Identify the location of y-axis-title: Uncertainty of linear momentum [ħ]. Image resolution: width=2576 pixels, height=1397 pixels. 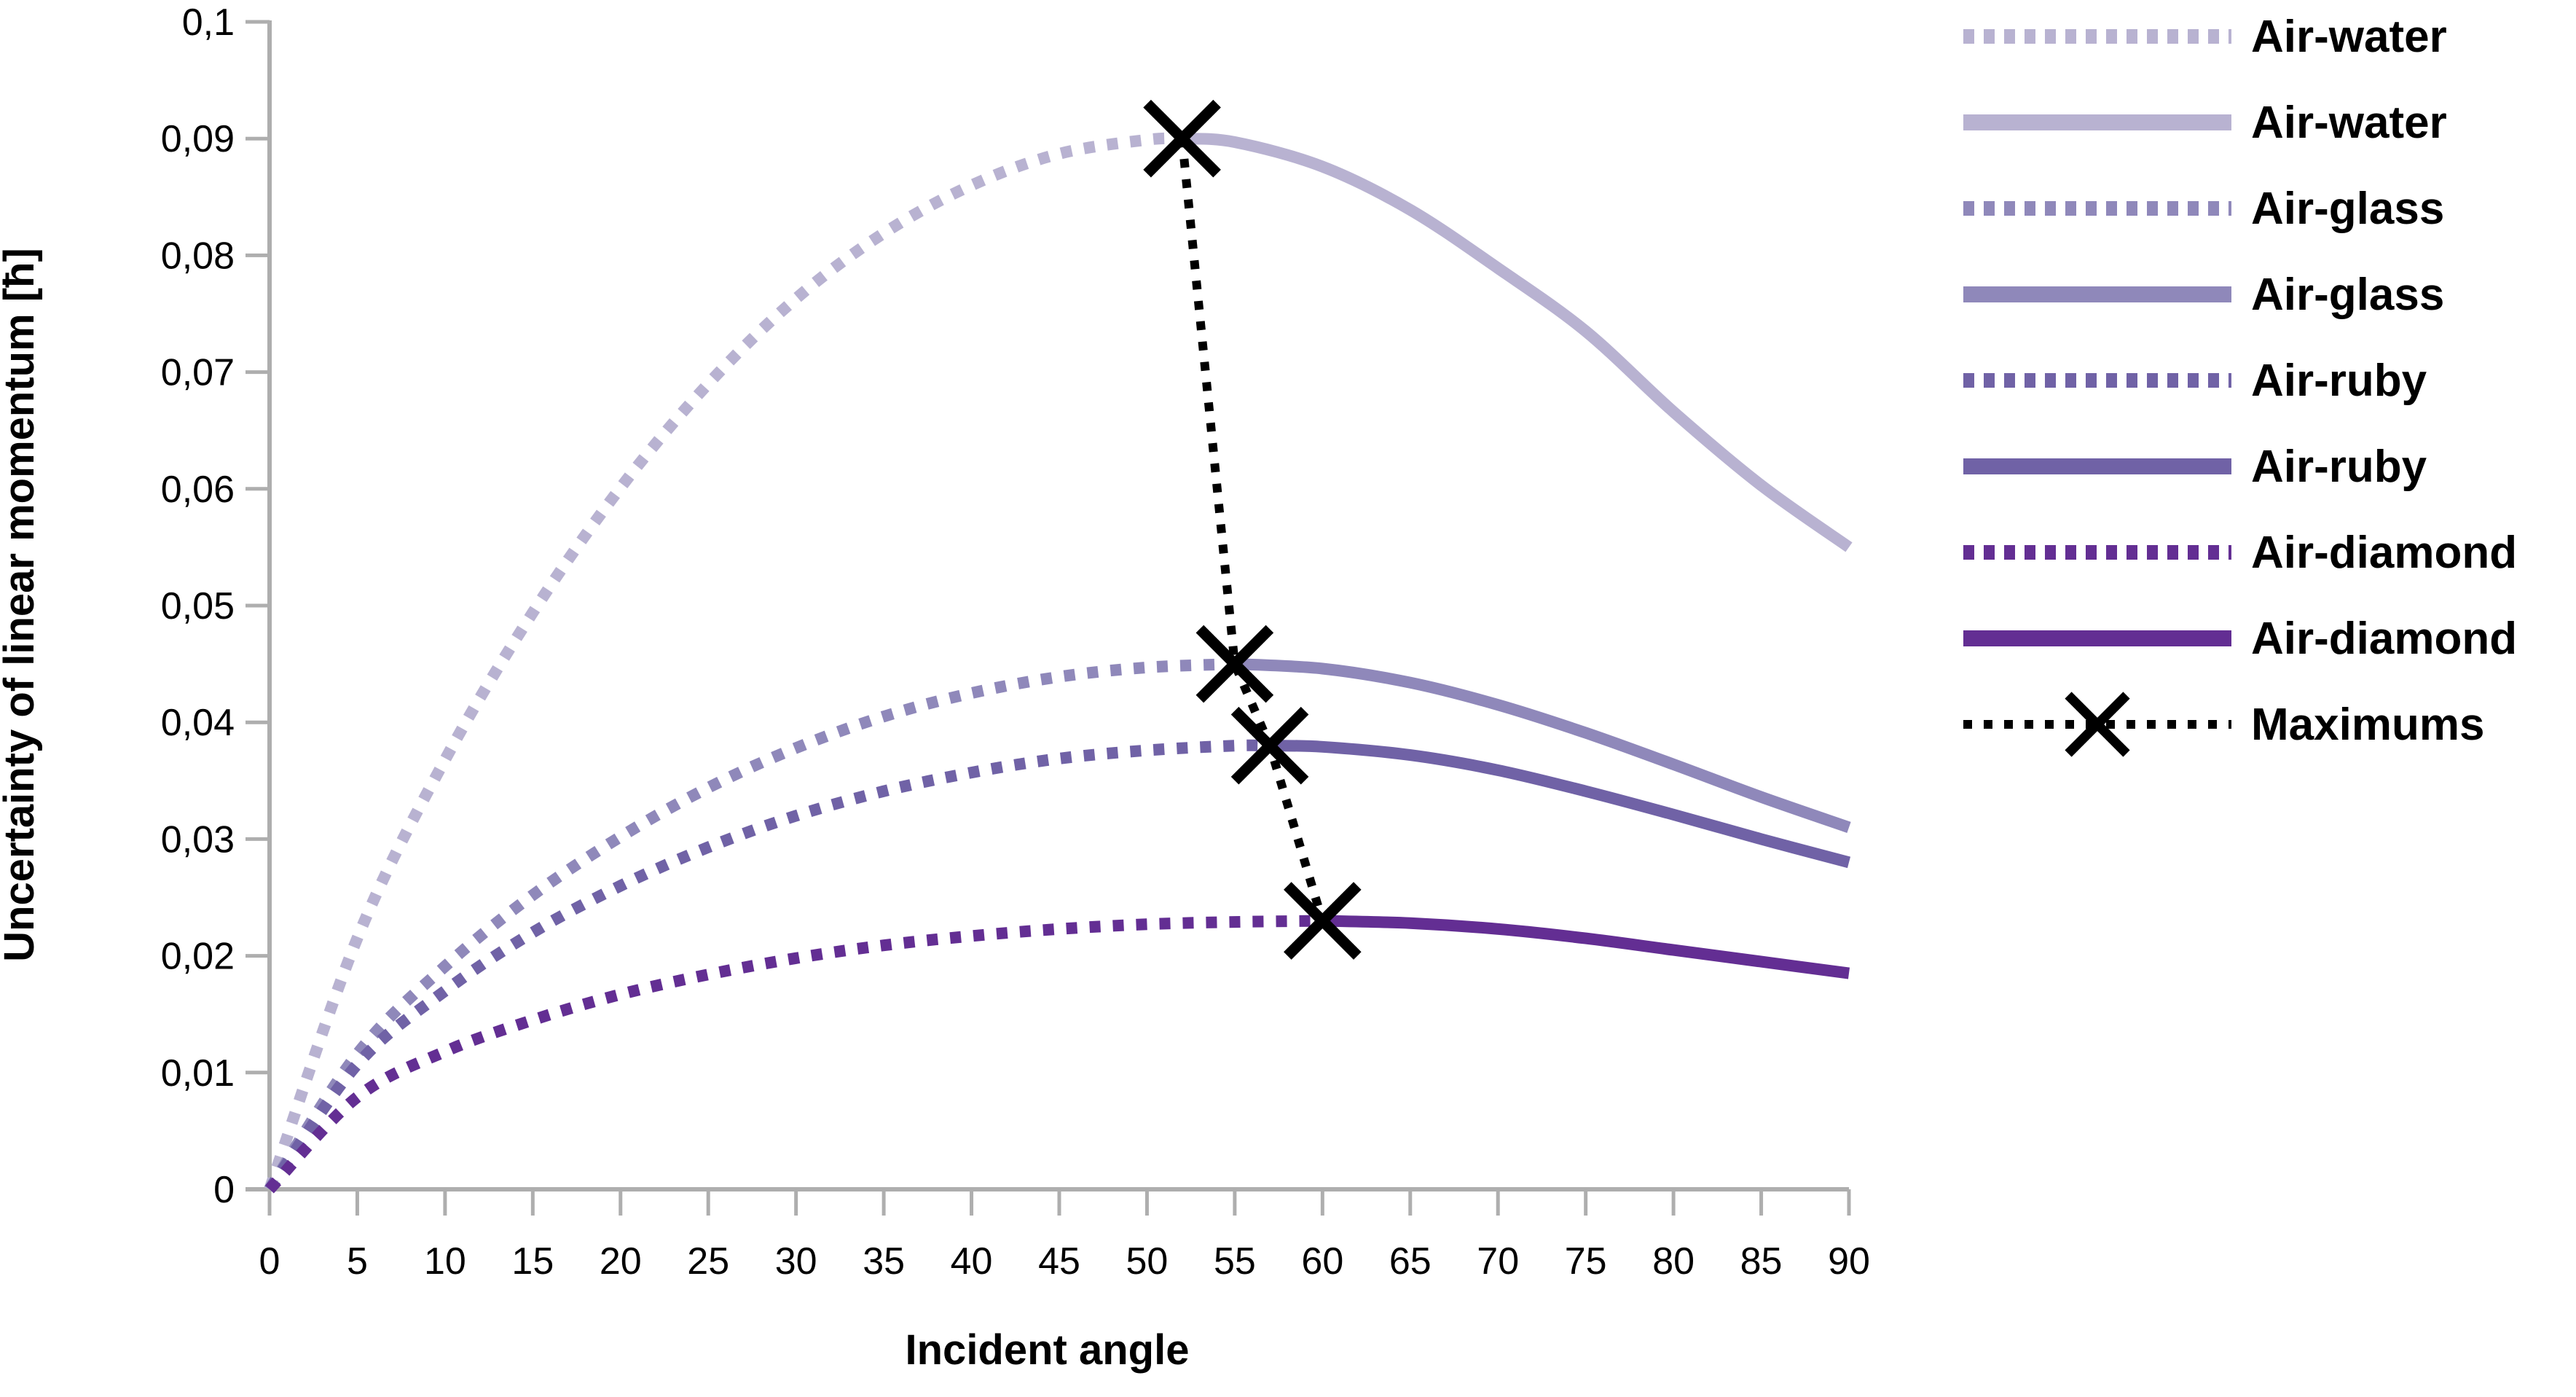
(21, 605).